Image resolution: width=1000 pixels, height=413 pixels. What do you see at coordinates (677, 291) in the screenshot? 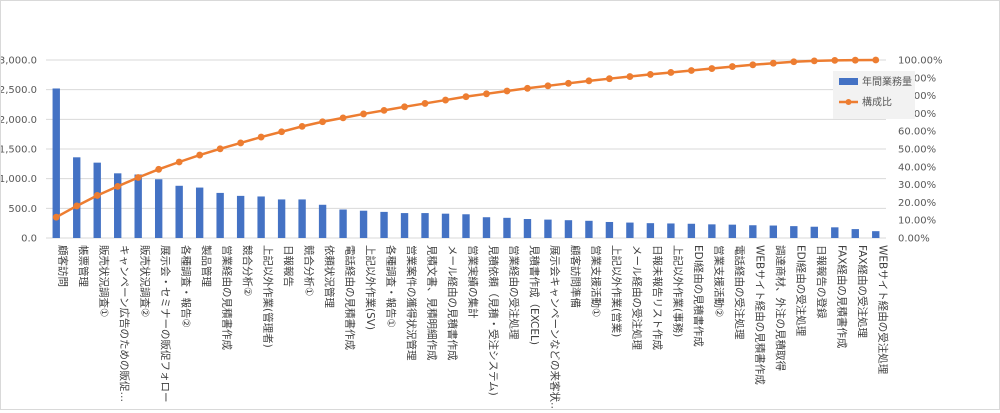
I see `category-label: 上記以外作業(事務)` at bounding box center [677, 291].